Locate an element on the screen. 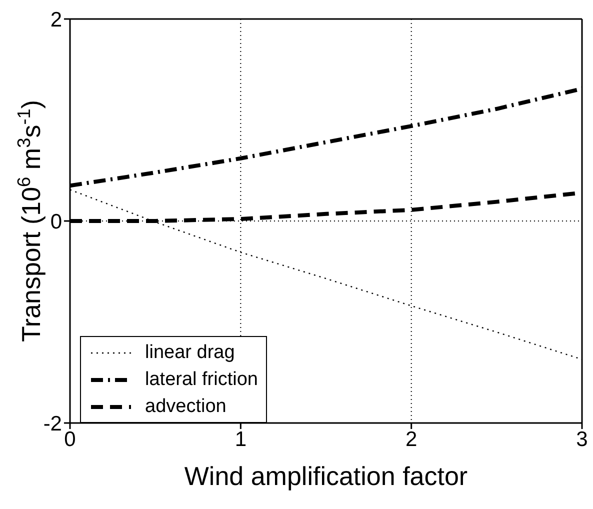  y-tick-label: 2 is located at coordinates (56, 20).